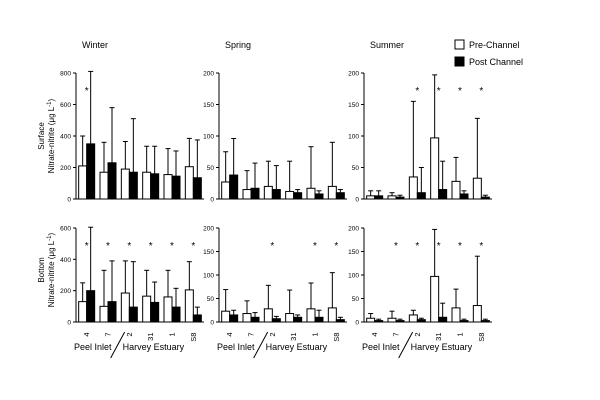 The height and width of the screenshot is (400, 600). What do you see at coordinates (87, 91) in the screenshot?
I see `significance-star-4: *` at bounding box center [87, 91].